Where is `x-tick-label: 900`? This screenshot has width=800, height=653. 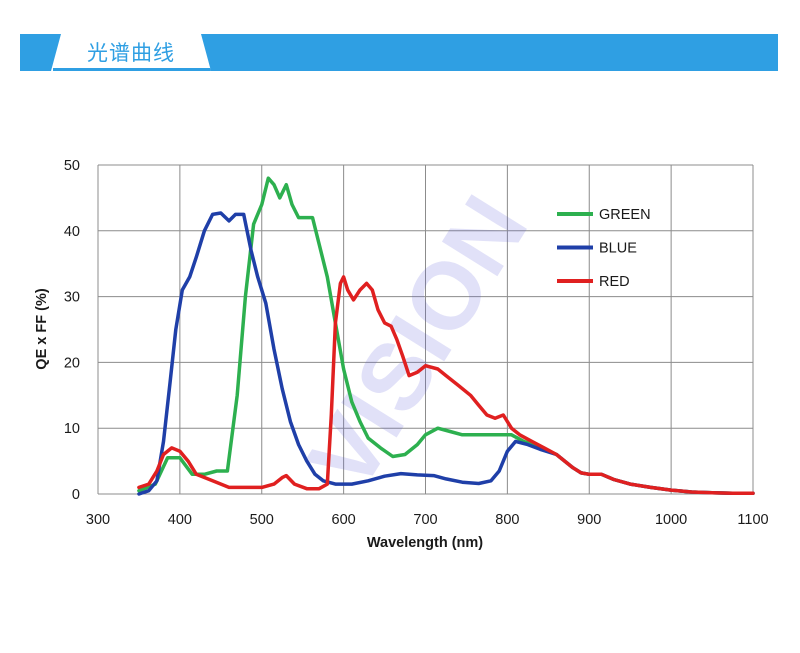
x-tick-label: 900 is located at coordinates (589, 520).